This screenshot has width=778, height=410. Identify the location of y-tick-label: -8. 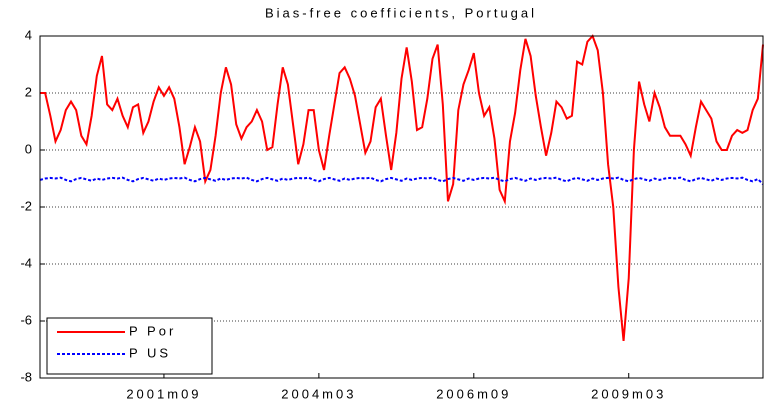
(26, 376).